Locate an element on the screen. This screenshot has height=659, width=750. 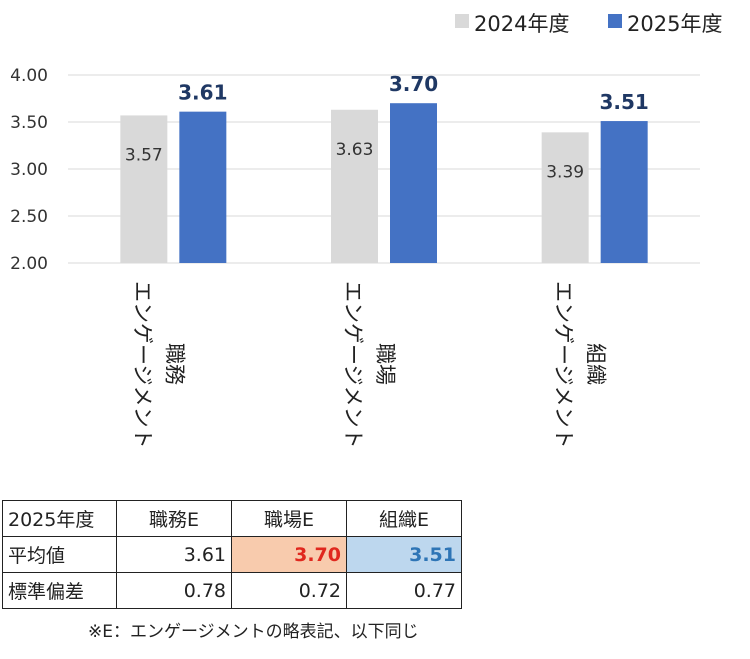
table-cell-highlight-red: 3.70 is located at coordinates (289, 554).